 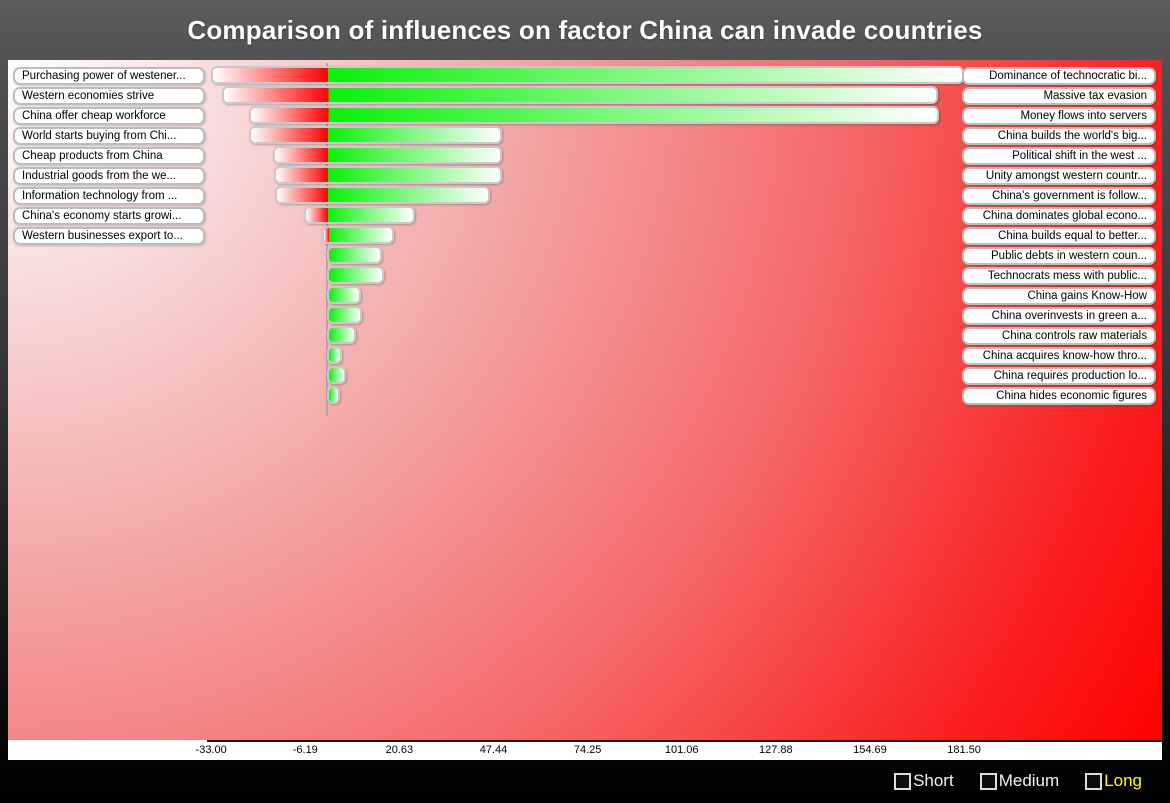 I want to click on x-tick-101.06: 101.06, so click(x=681, y=750).